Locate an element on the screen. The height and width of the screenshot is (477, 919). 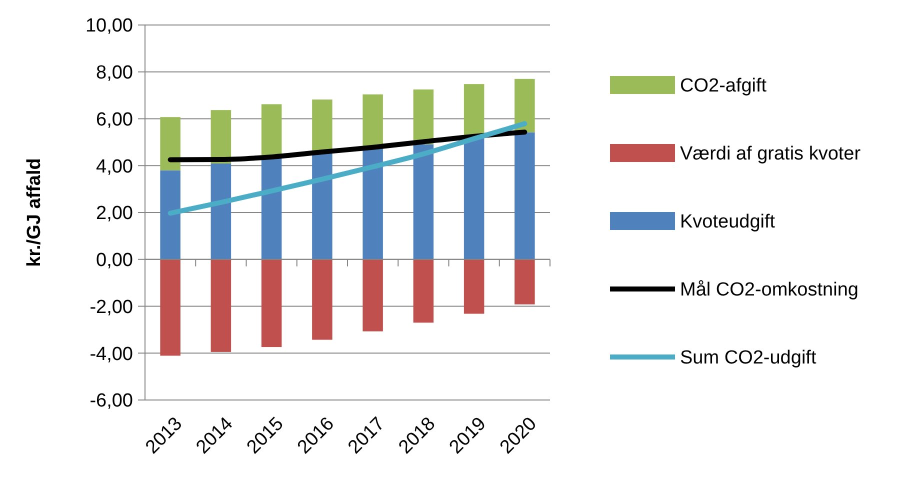
y-tick-label: -2,00 is located at coordinates (111, 307).